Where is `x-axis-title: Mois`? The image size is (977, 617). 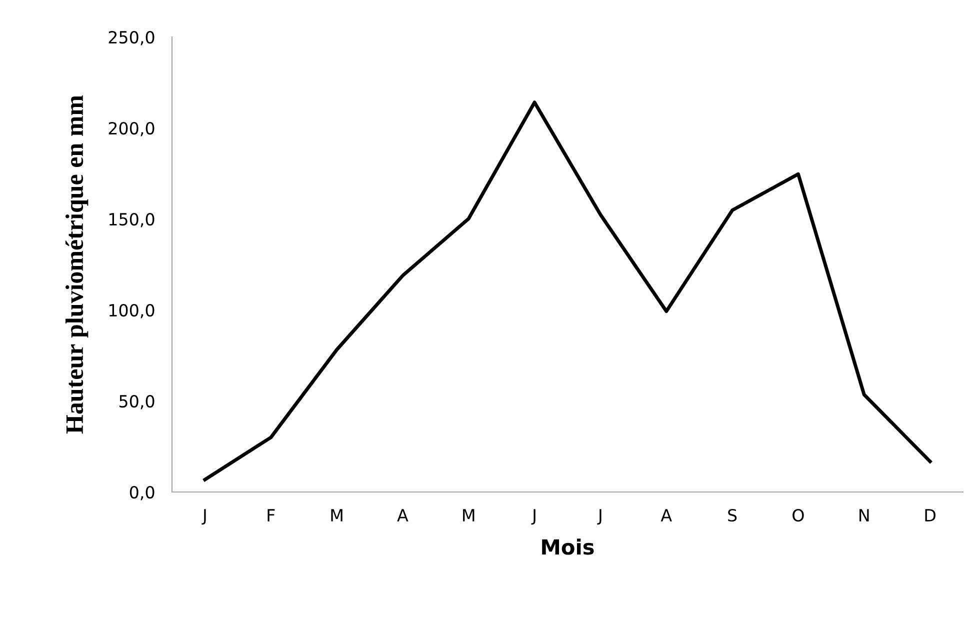 x-axis-title: Mois is located at coordinates (568, 546).